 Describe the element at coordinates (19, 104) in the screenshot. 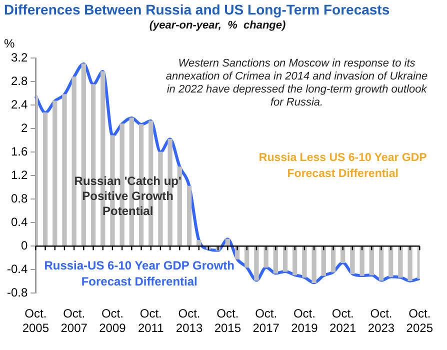

I see `y-tick-label: 2.4` at that location.